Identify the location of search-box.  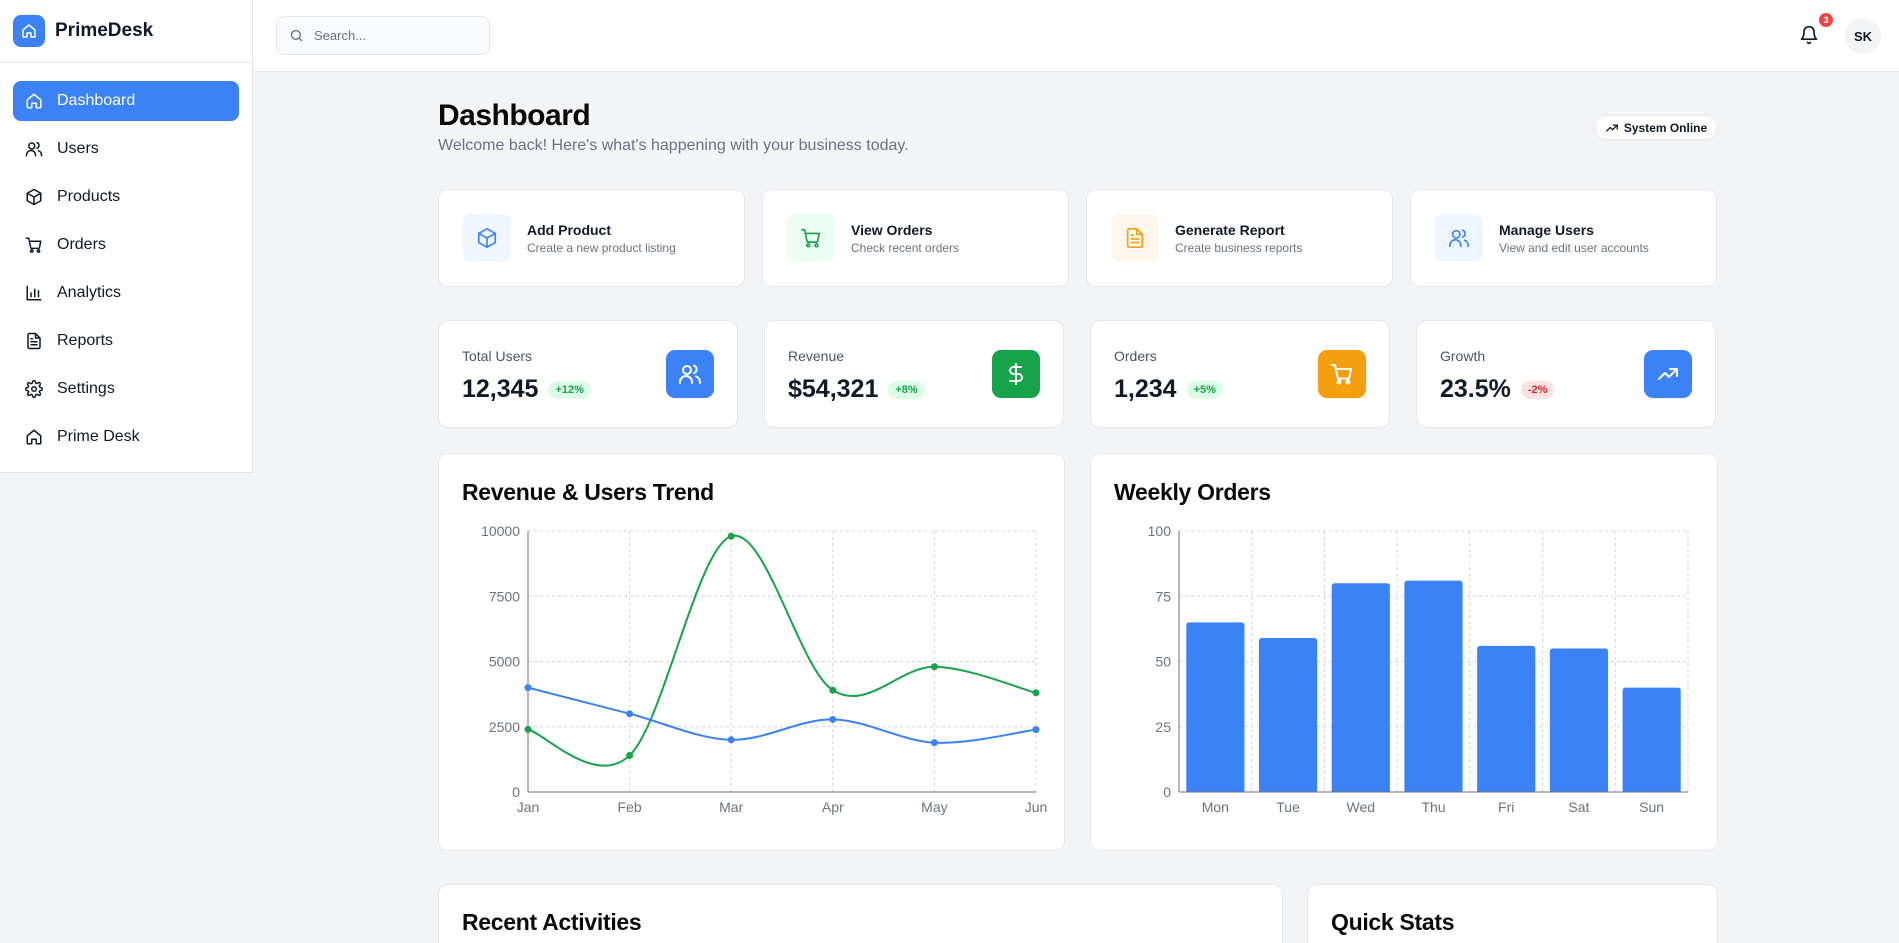
(383, 35).